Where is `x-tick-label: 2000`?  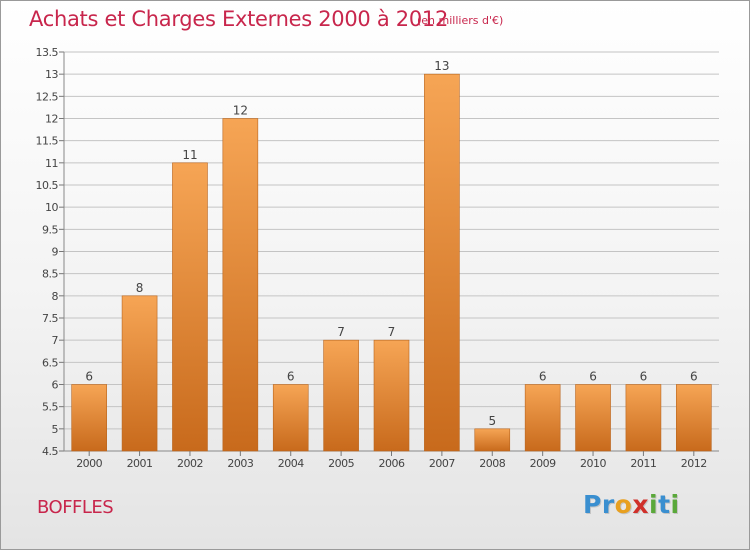
x-tick-label: 2000 is located at coordinates (89, 463).